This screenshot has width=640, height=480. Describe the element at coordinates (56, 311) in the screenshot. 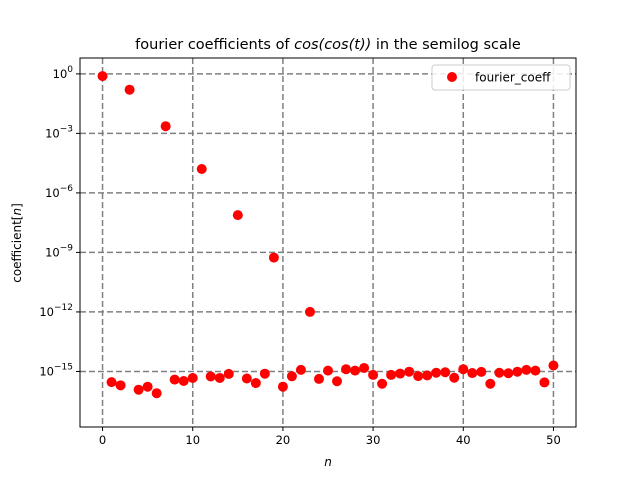

I see `y-tick-label: 10⁻¹²` at that location.